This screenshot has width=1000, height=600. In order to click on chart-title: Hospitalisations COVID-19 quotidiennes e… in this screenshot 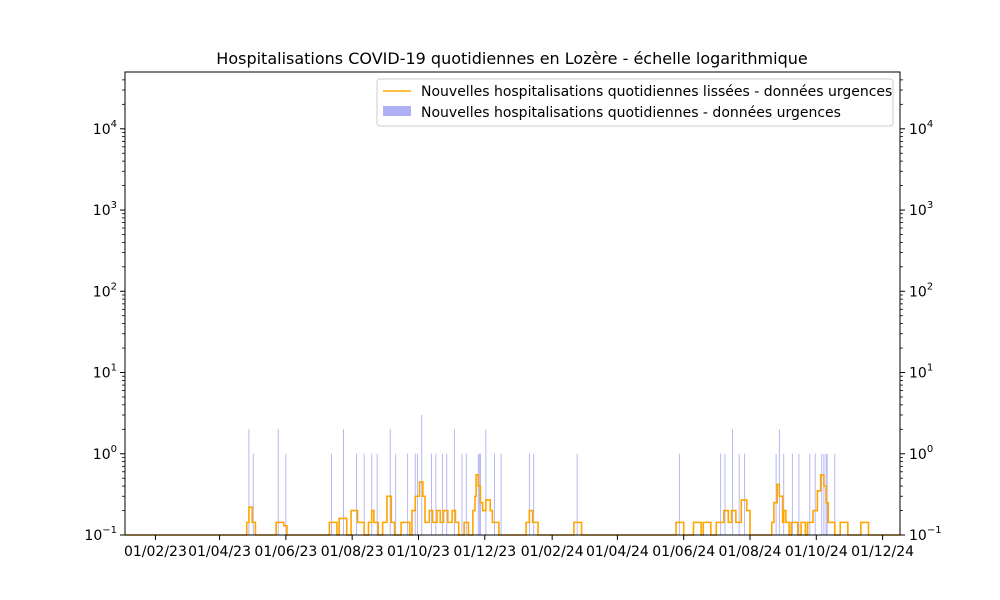, I will do `click(511, 58)`.